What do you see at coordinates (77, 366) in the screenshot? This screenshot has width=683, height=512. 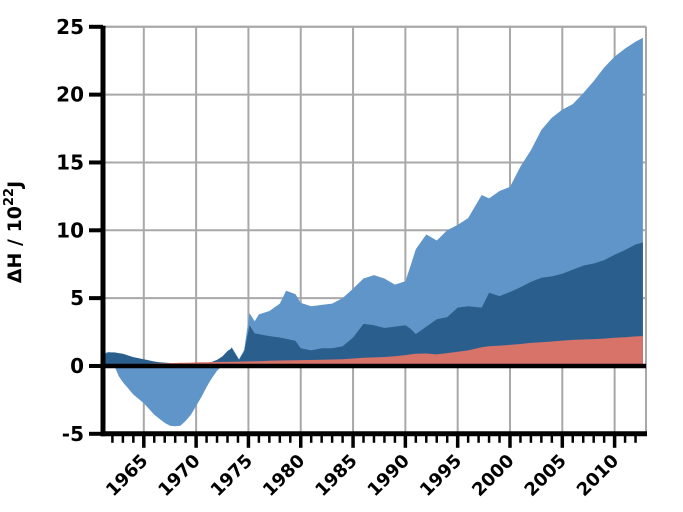 I see `y-tick-label: 0` at bounding box center [77, 366].